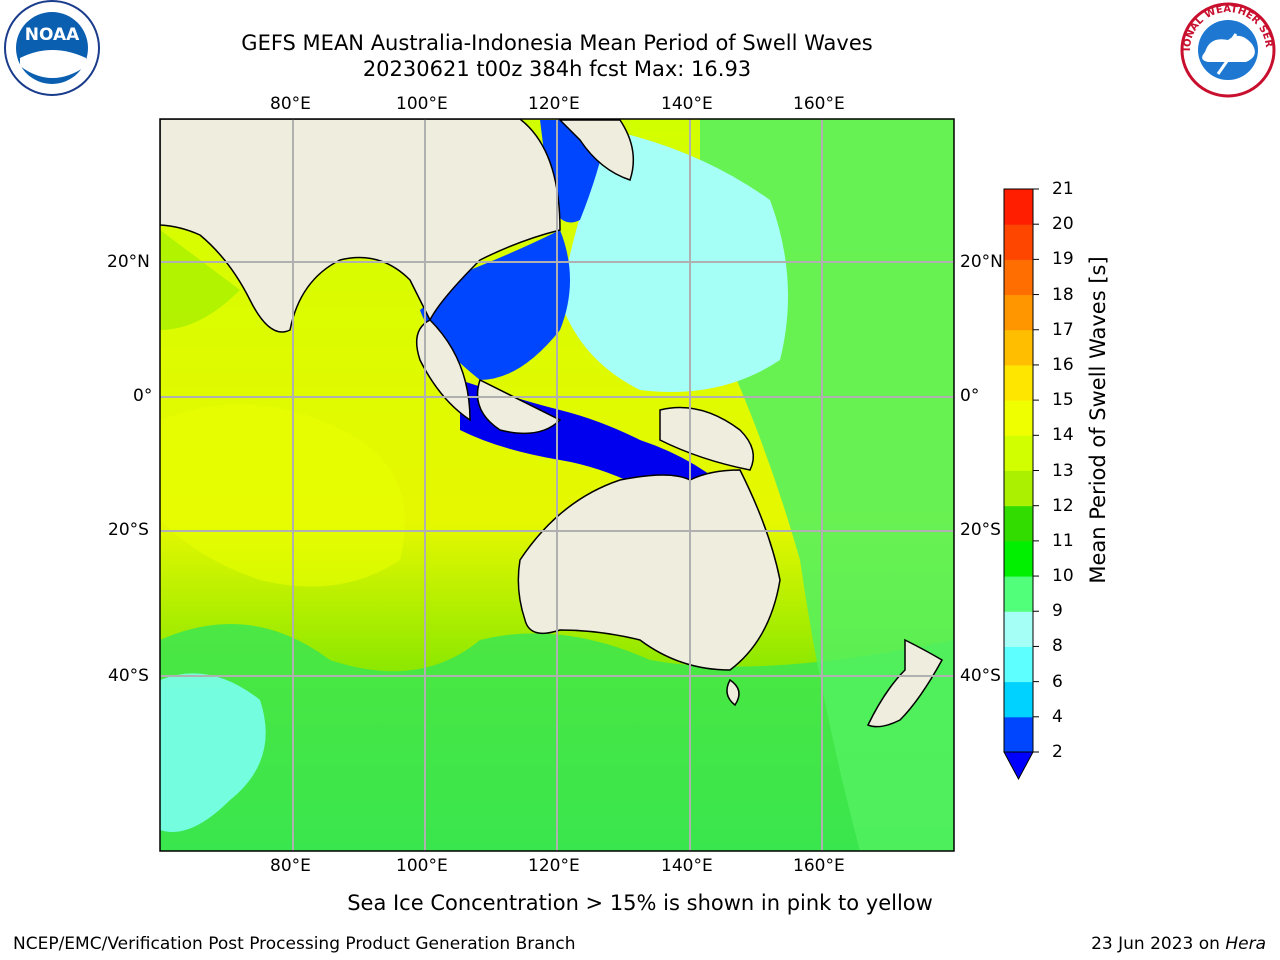 This screenshot has height=960, width=1280. I want to click on asia-landmass, so click(360, 226).